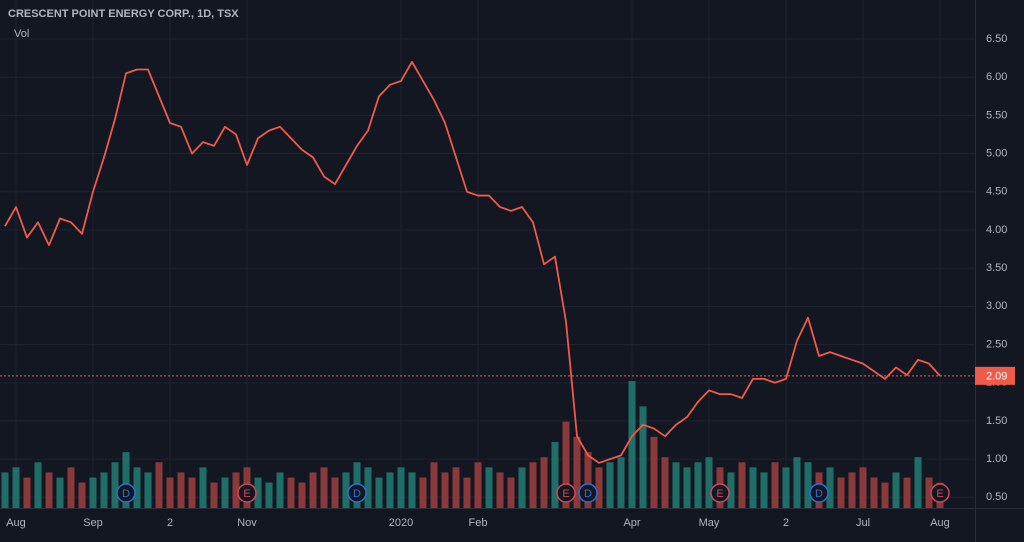 The width and height of the screenshot is (1024, 542). Describe the element at coordinates (631, 523) in the screenshot. I see `x-tick-label: Apr` at that location.